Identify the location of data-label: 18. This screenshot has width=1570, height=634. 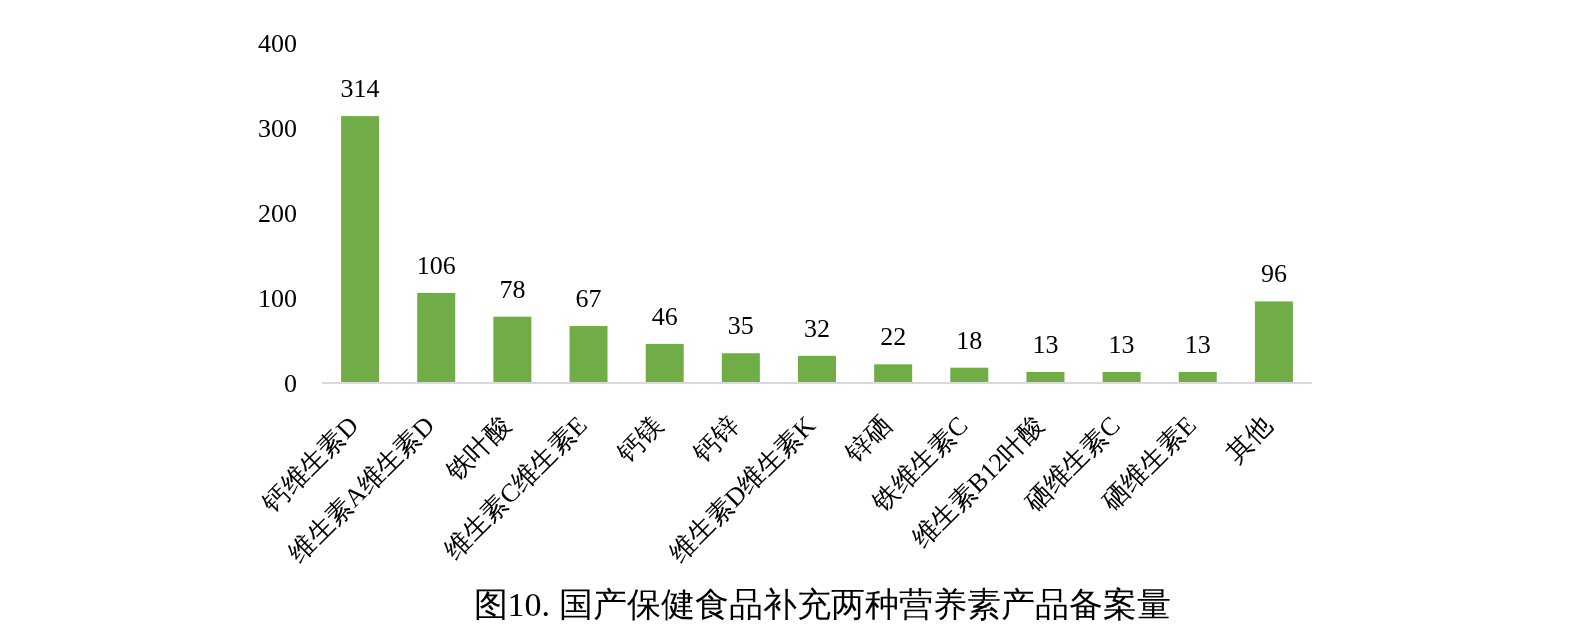
(969, 340).